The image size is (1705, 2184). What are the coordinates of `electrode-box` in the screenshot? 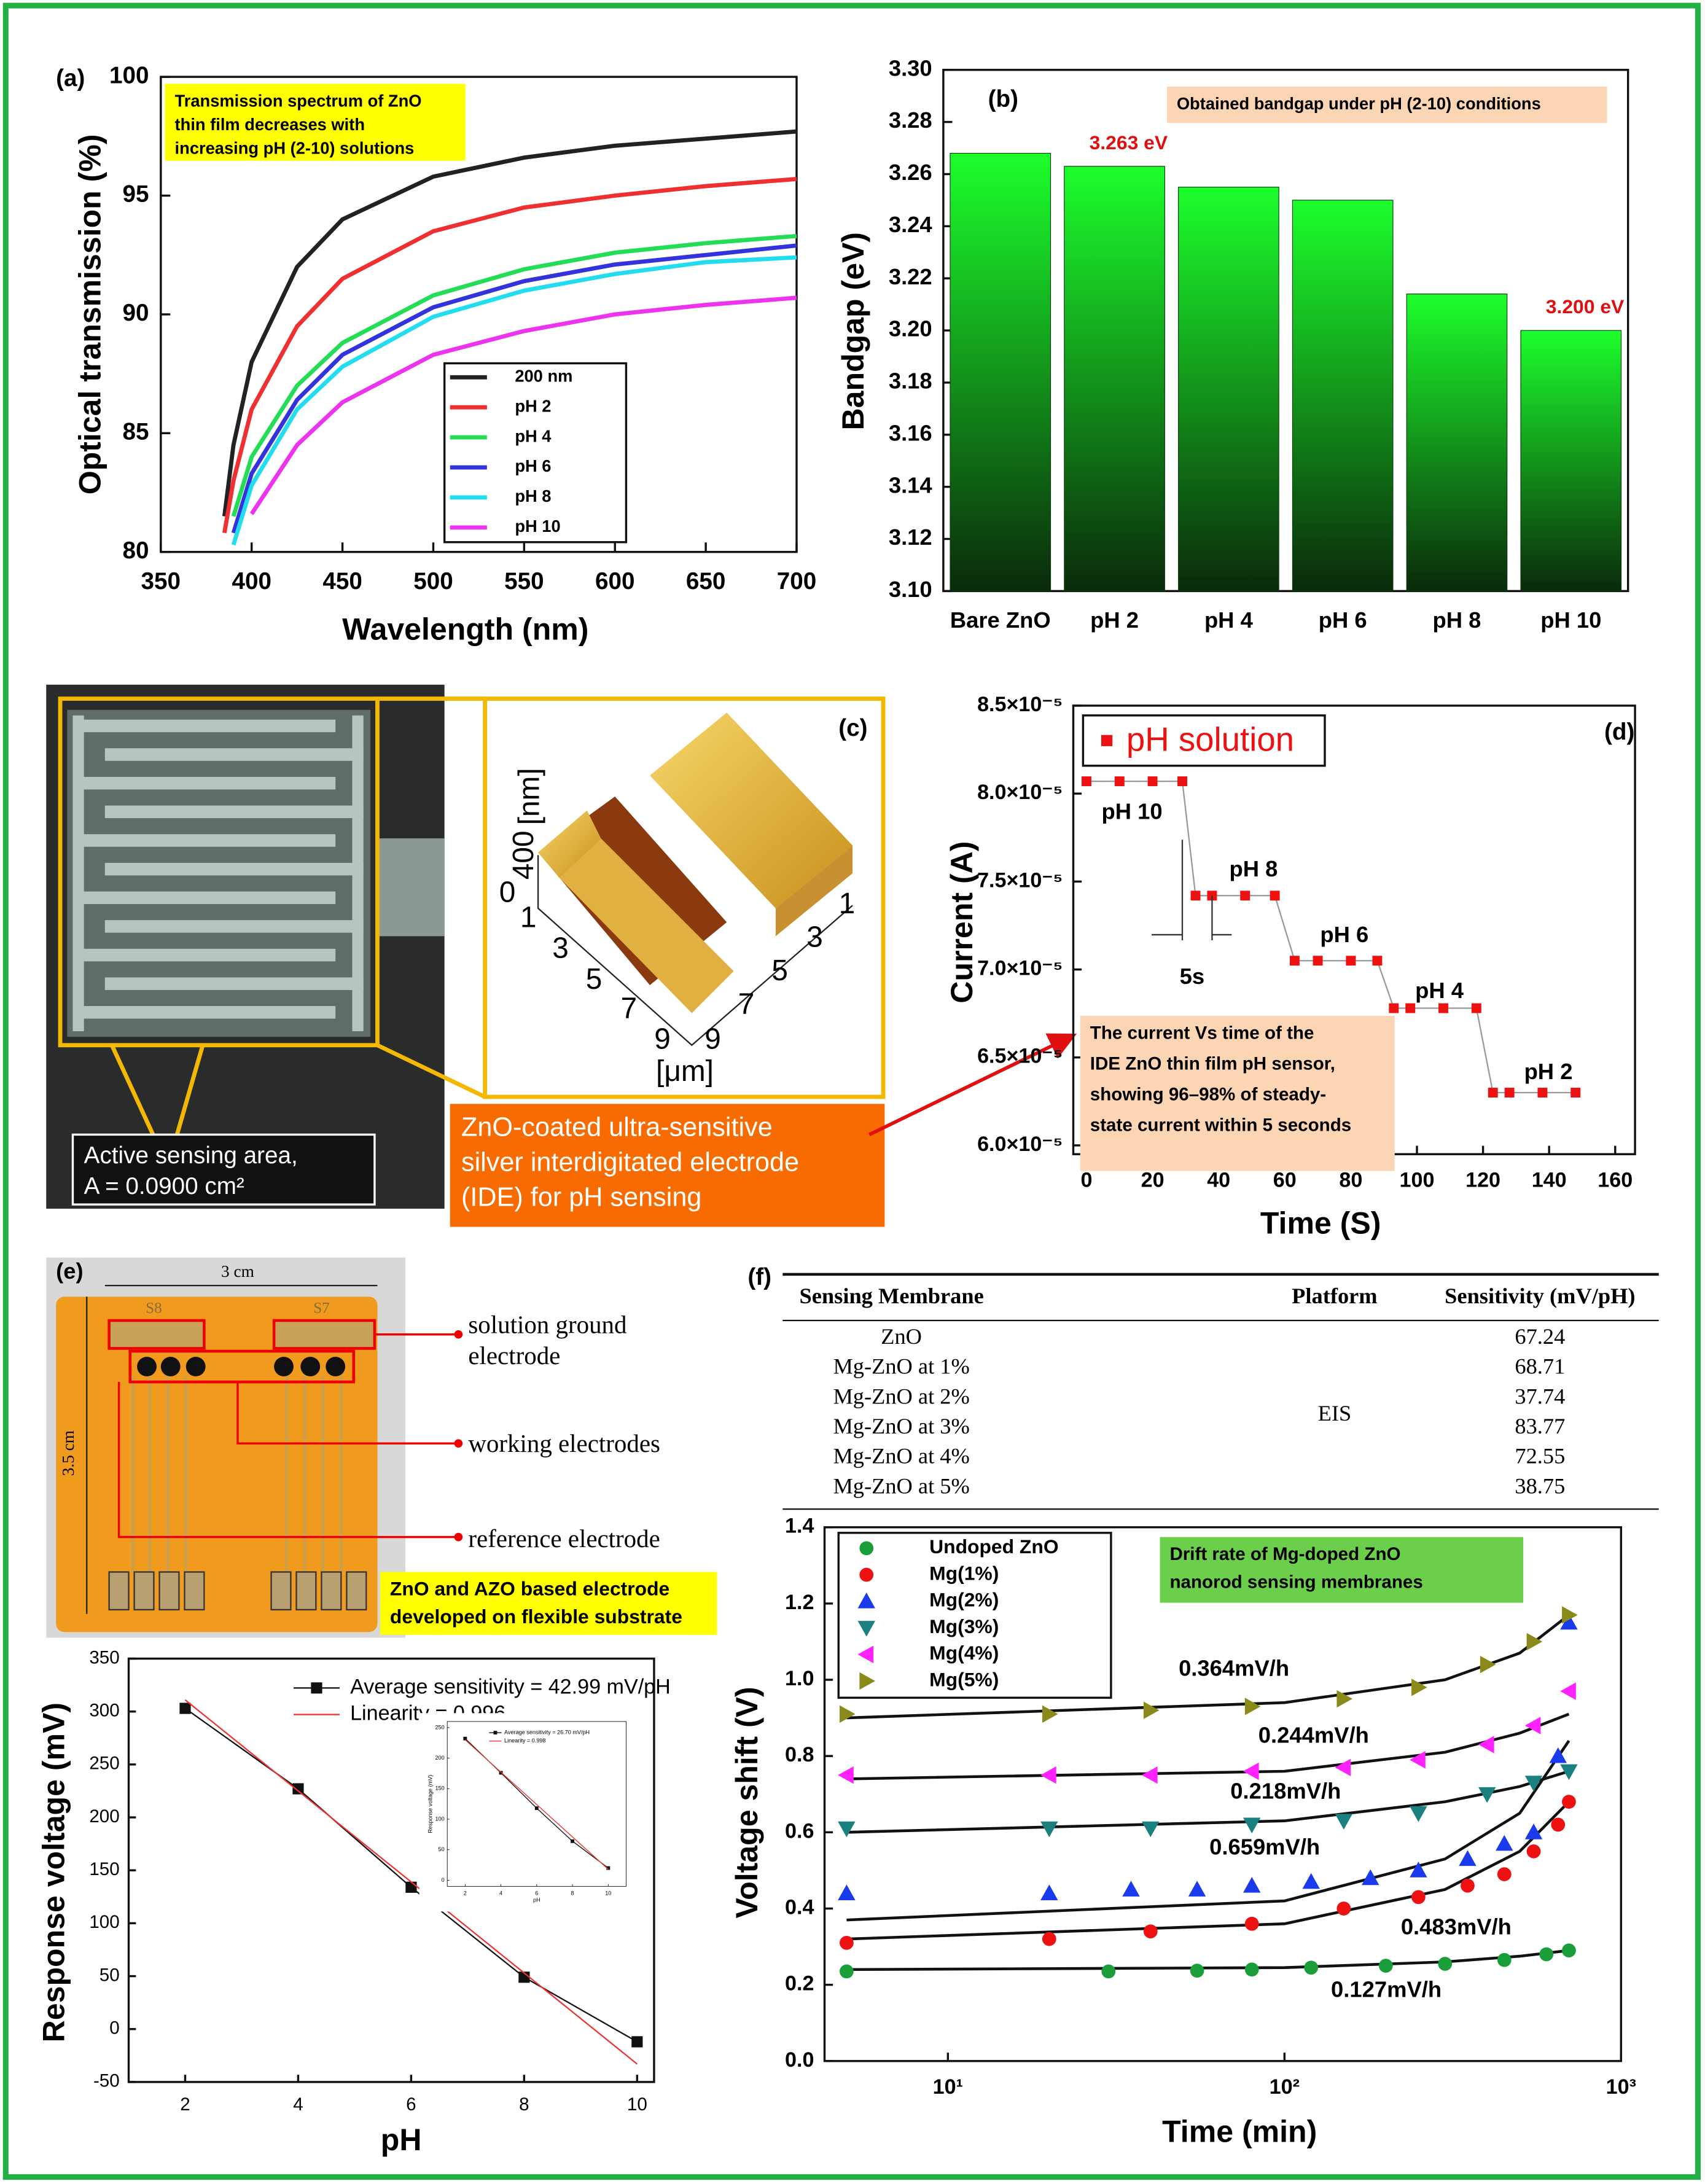 It's located at (242, 1366).